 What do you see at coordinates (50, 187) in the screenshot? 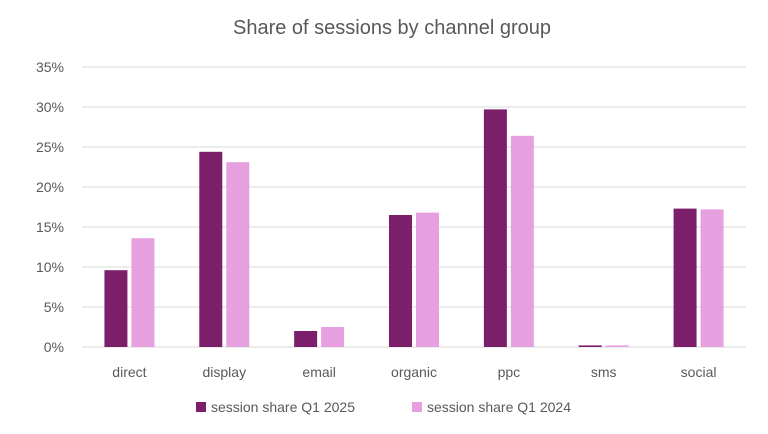
I see `y-tick-label: 20%` at bounding box center [50, 187].